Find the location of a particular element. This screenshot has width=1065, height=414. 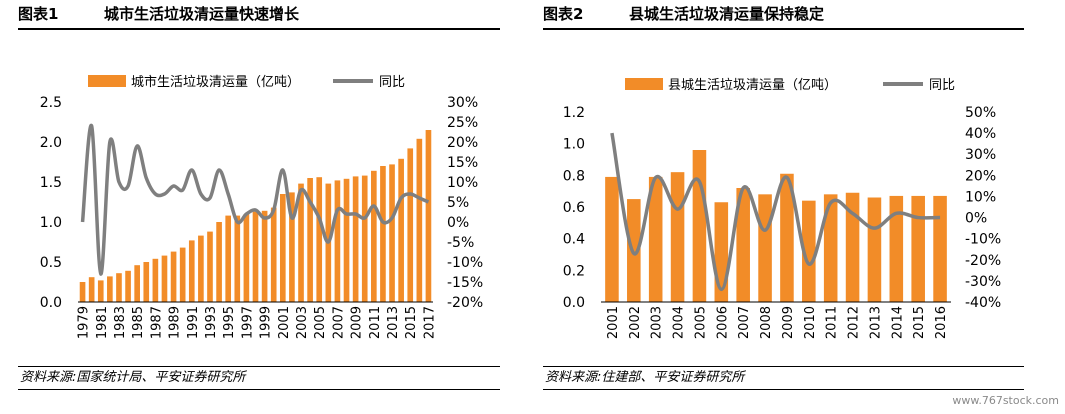

legend-bar-swatch is located at coordinates (644, 84).